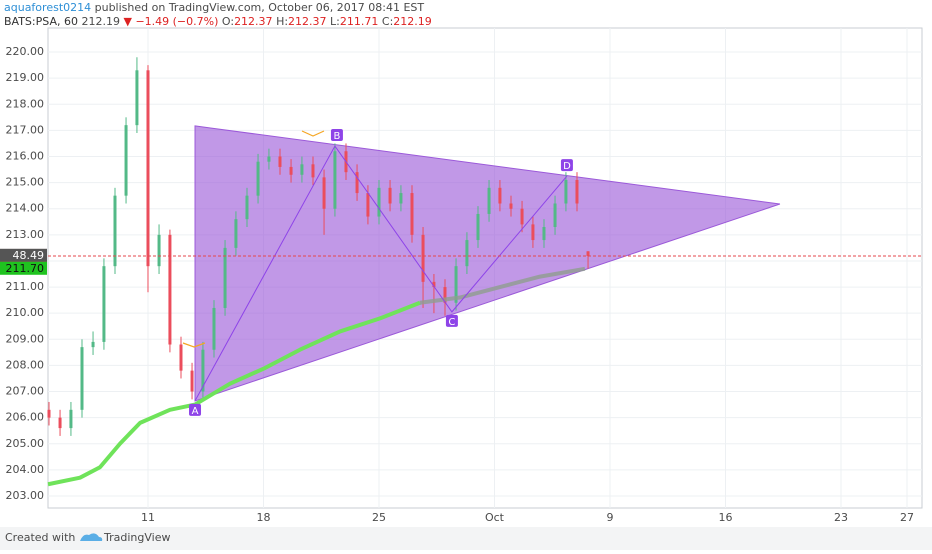 The height and width of the screenshot is (554, 932). I want to click on y-tick-label: 205.00, so click(25, 443).